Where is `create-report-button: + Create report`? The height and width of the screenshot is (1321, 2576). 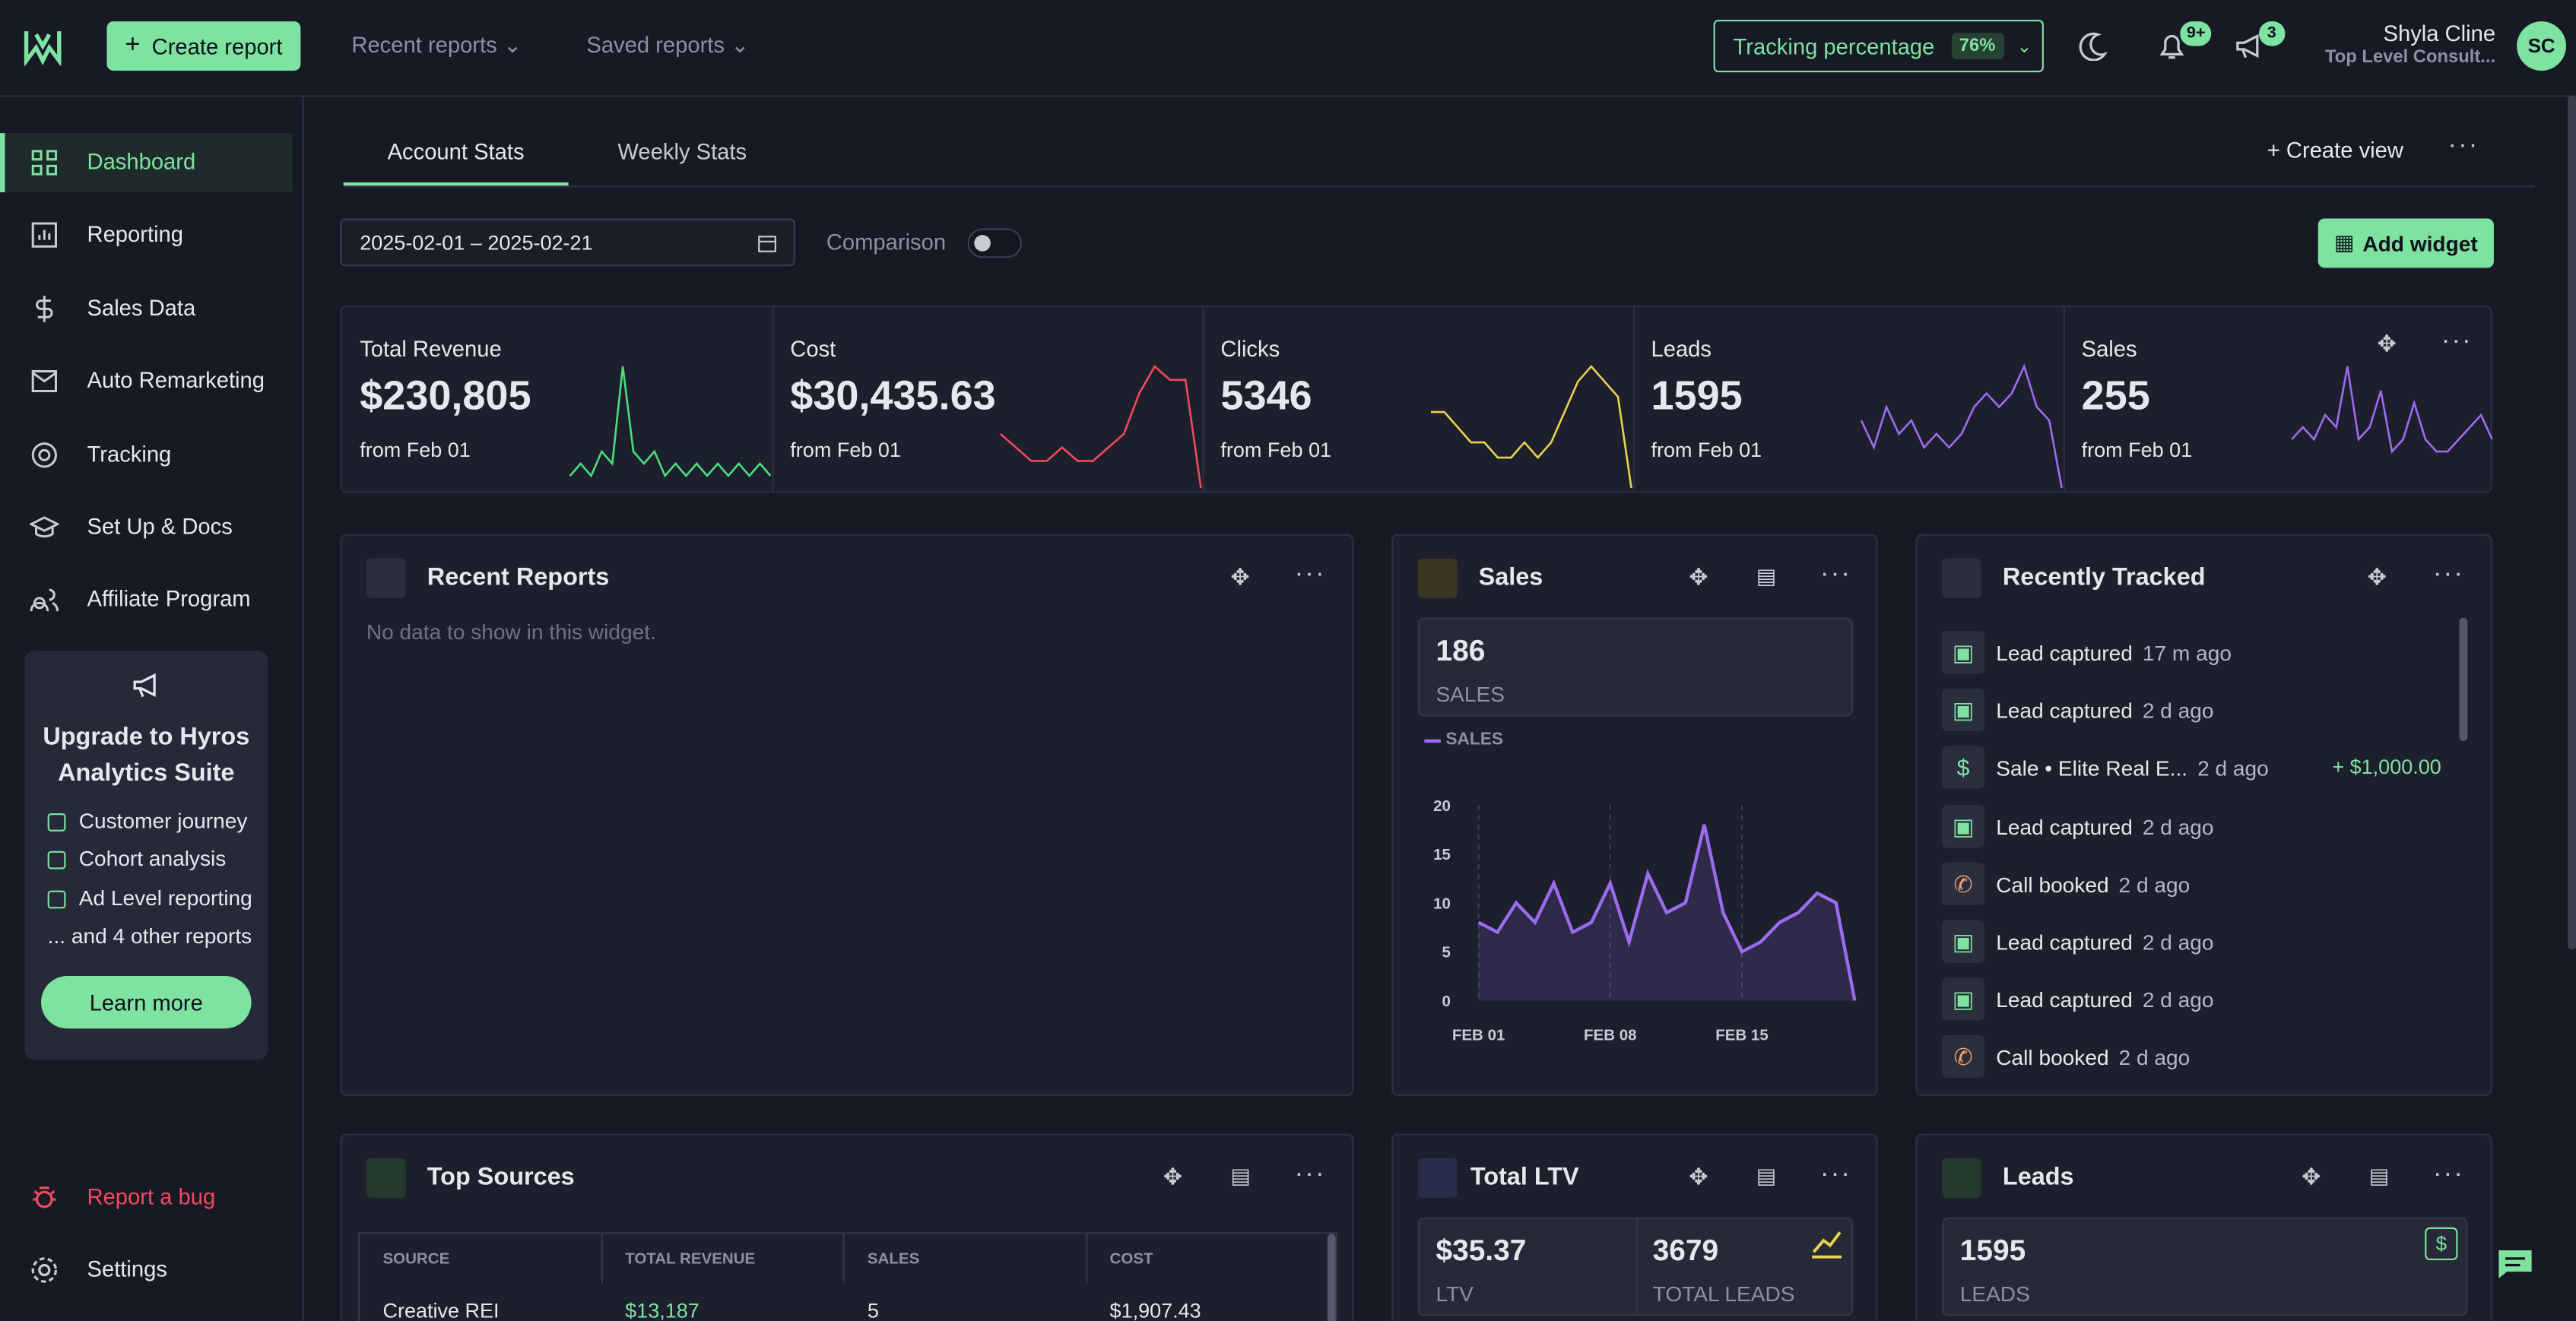
create-report-button: + Create report is located at coordinates (204, 46).